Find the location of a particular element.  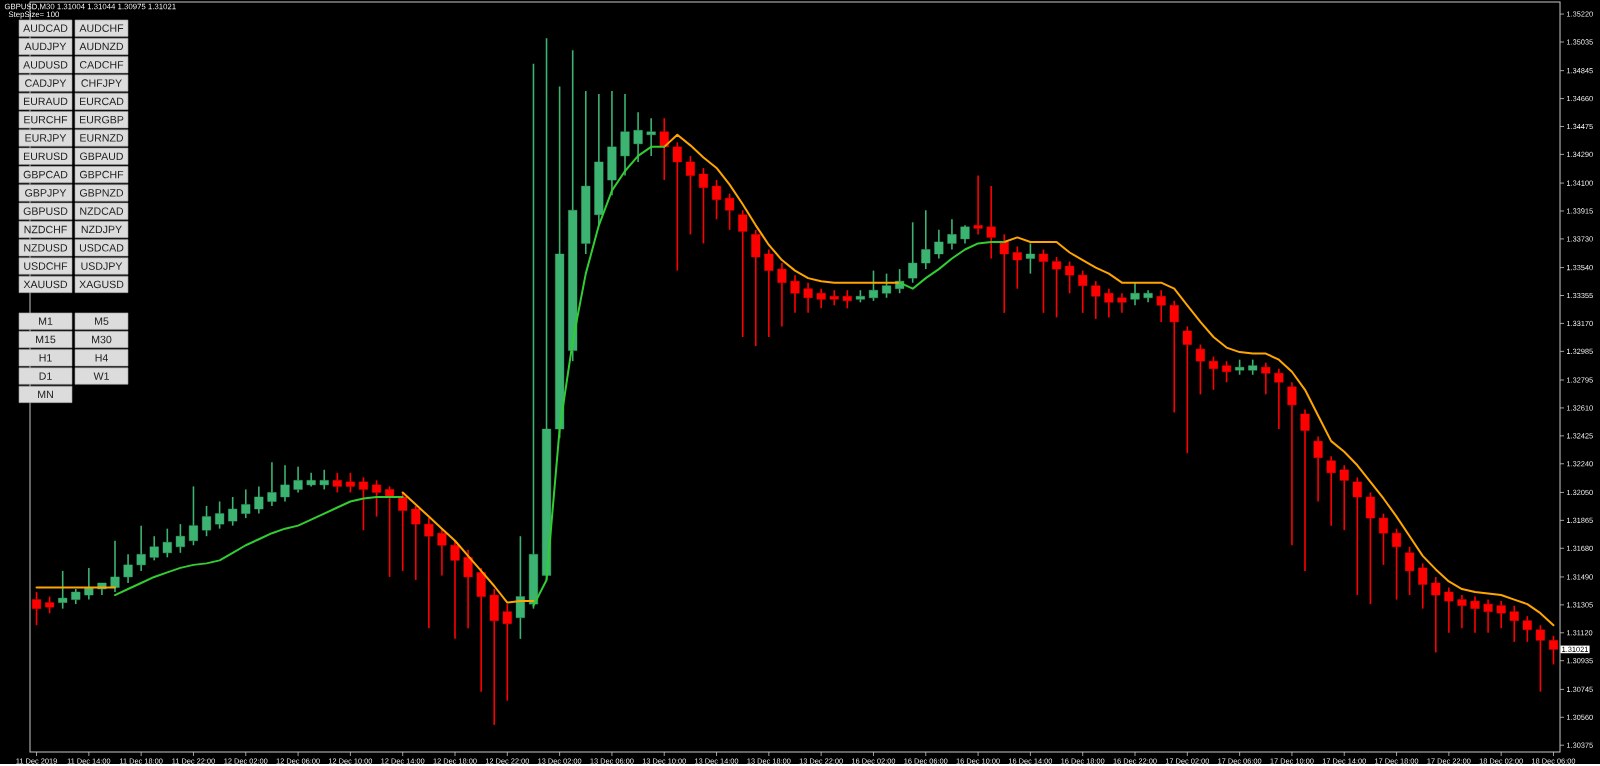

annotation: GBPCHF is located at coordinates (101, 175).